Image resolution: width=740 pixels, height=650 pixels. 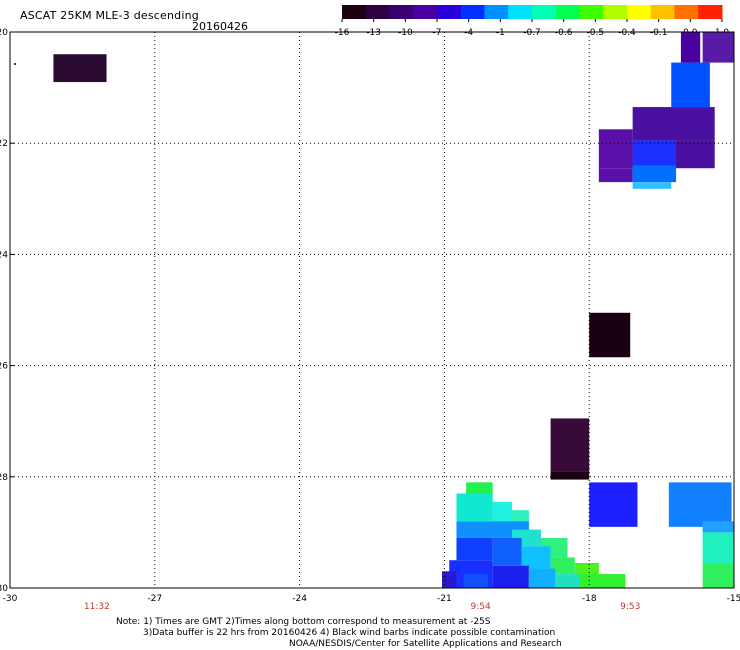 What do you see at coordinates (4, 589) in the screenshot?
I see `lat-label: -30` at bounding box center [4, 589].